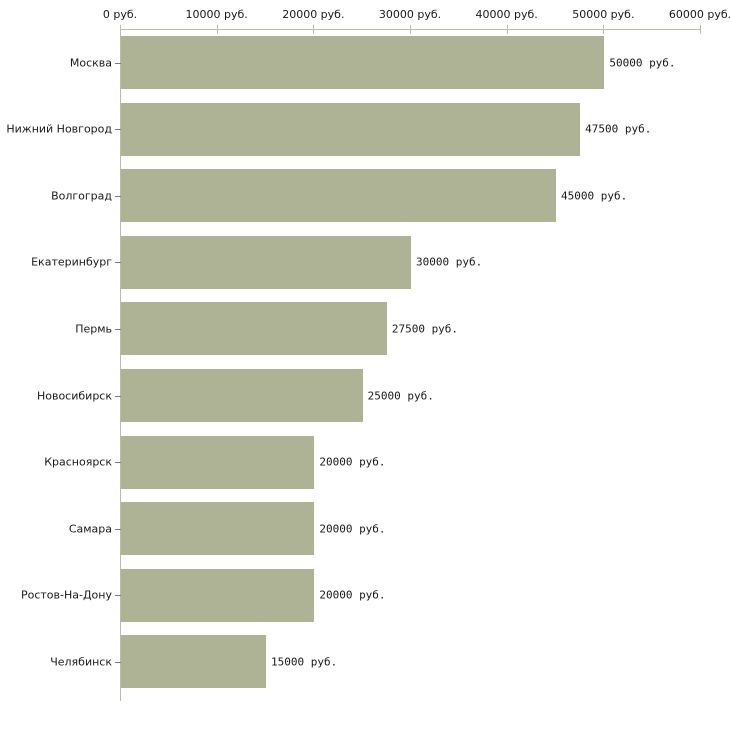  I want to click on x-axis-tick-label: 10000 руб., so click(216, 14).